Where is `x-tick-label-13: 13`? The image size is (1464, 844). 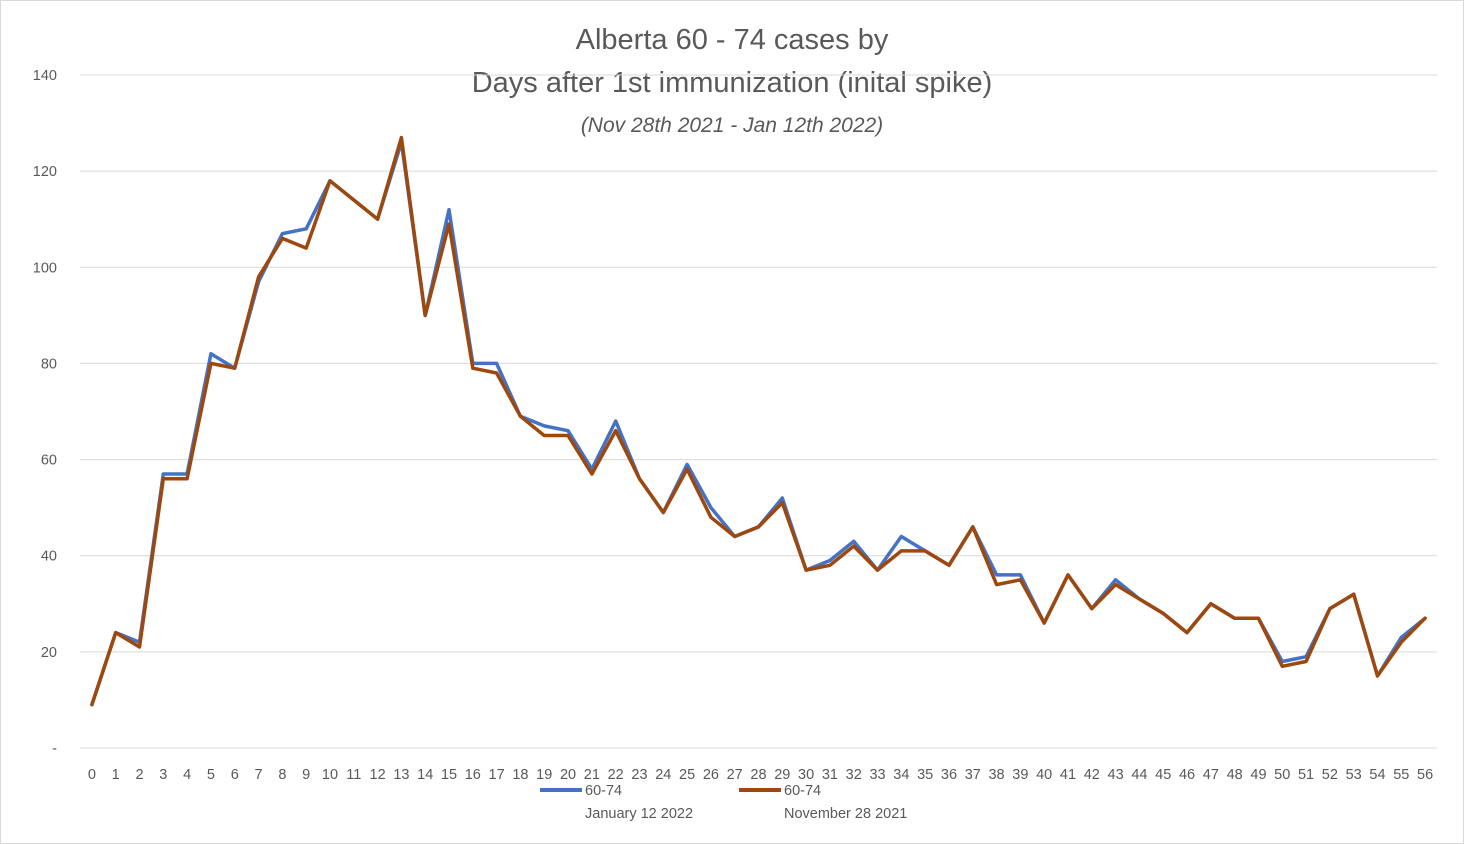
x-tick-label-13: 13 is located at coordinates (401, 775).